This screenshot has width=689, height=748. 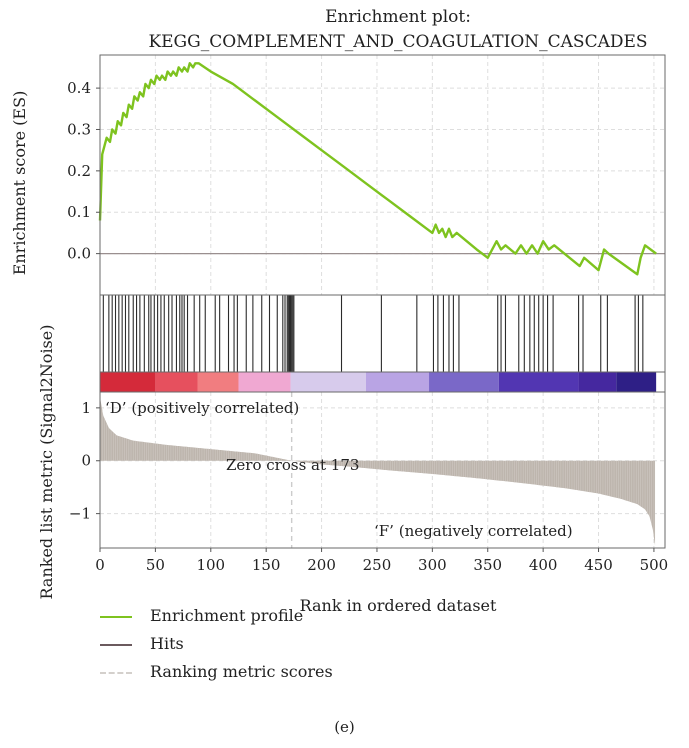 I want to click on x-axis-title: Rank in ordered dataset, so click(x=398, y=605).